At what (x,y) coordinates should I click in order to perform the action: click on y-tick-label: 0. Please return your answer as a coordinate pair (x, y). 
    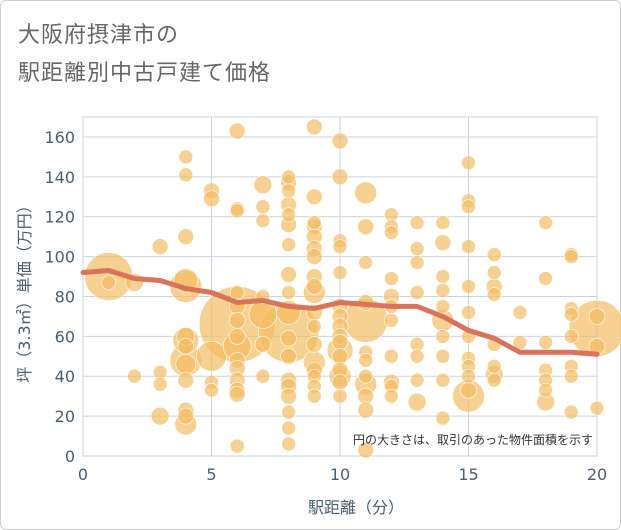
    Looking at the image, I should click on (70, 456).